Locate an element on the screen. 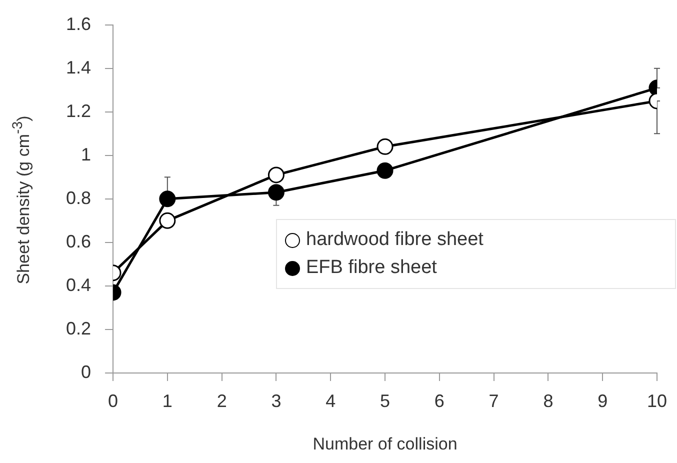 Image resolution: width=677 pixels, height=463 pixels. x-tick-label: 8 is located at coordinates (548, 400).